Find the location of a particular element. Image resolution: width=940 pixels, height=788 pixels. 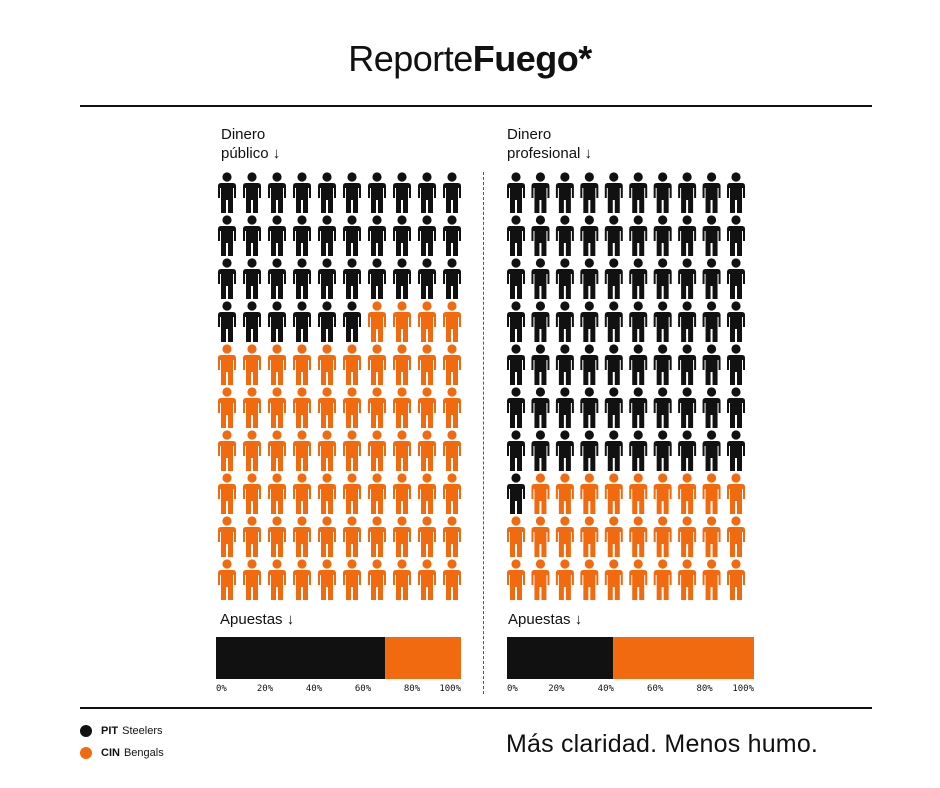

axis-tick-label: 0% is located at coordinates (512, 689).